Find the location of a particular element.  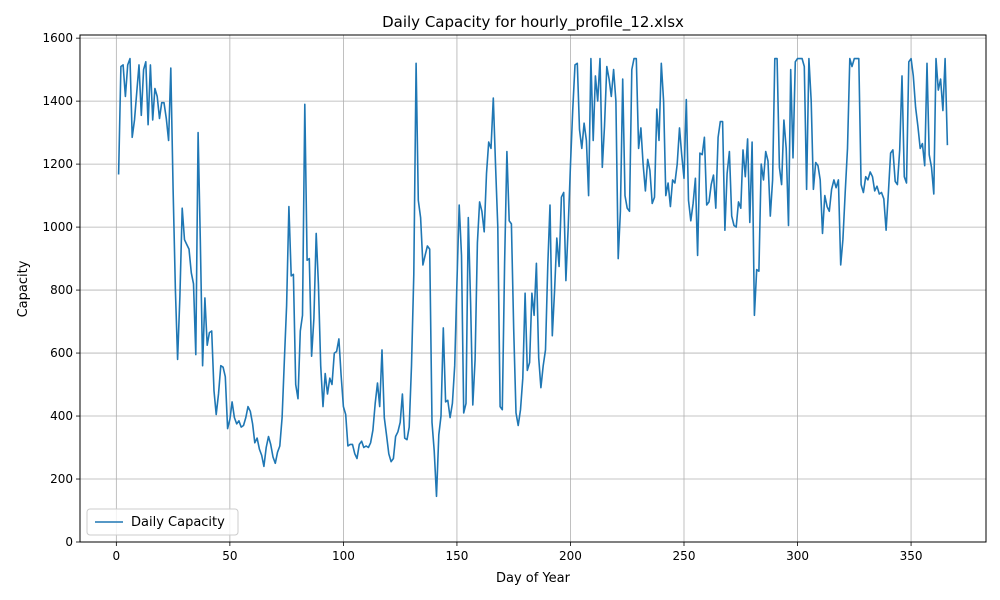

y-tick-label: 1000 is located at coordinates (57, 227).